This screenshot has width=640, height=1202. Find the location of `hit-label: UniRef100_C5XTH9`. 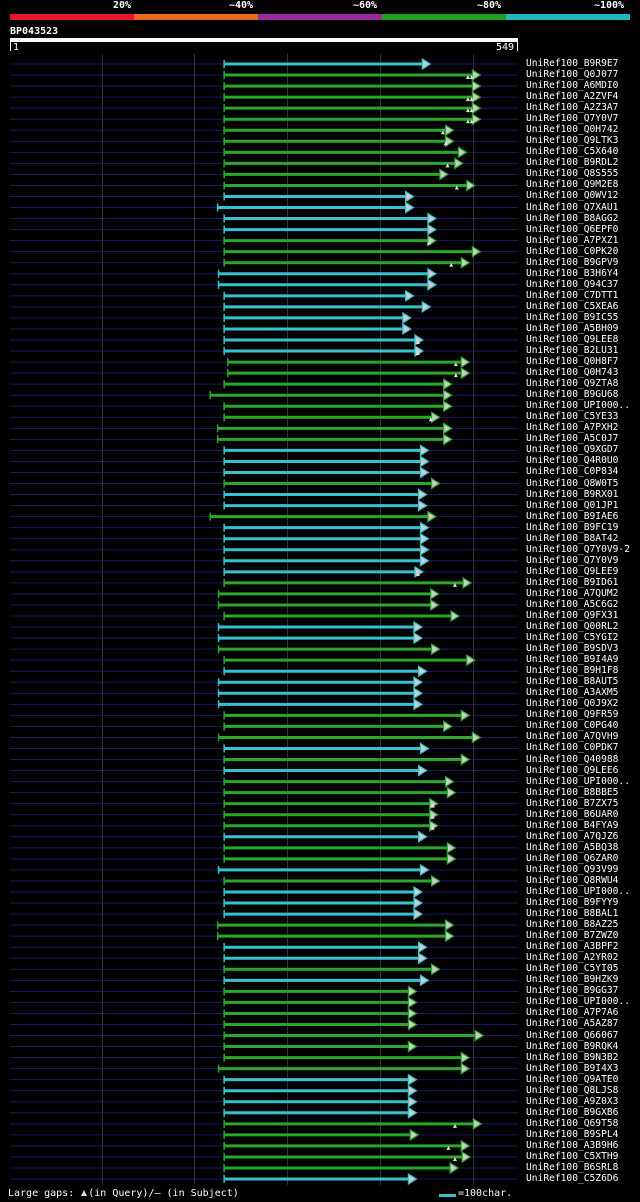

hit-label: UniRef100_C5XTH9 is located at coordinates (572, 1156).